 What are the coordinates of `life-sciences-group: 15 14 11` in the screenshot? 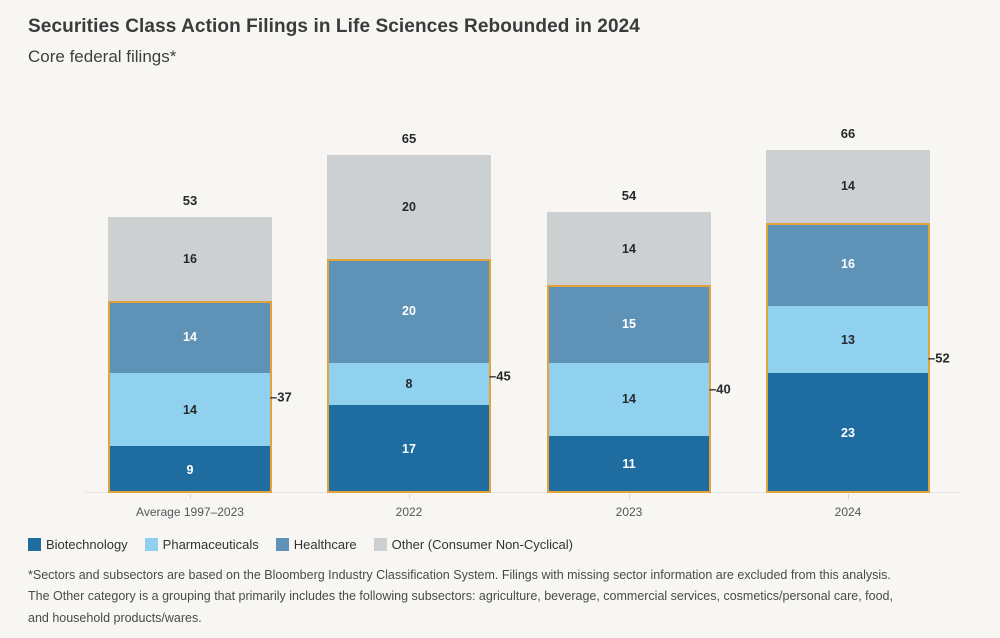 It's located at (629, 389).